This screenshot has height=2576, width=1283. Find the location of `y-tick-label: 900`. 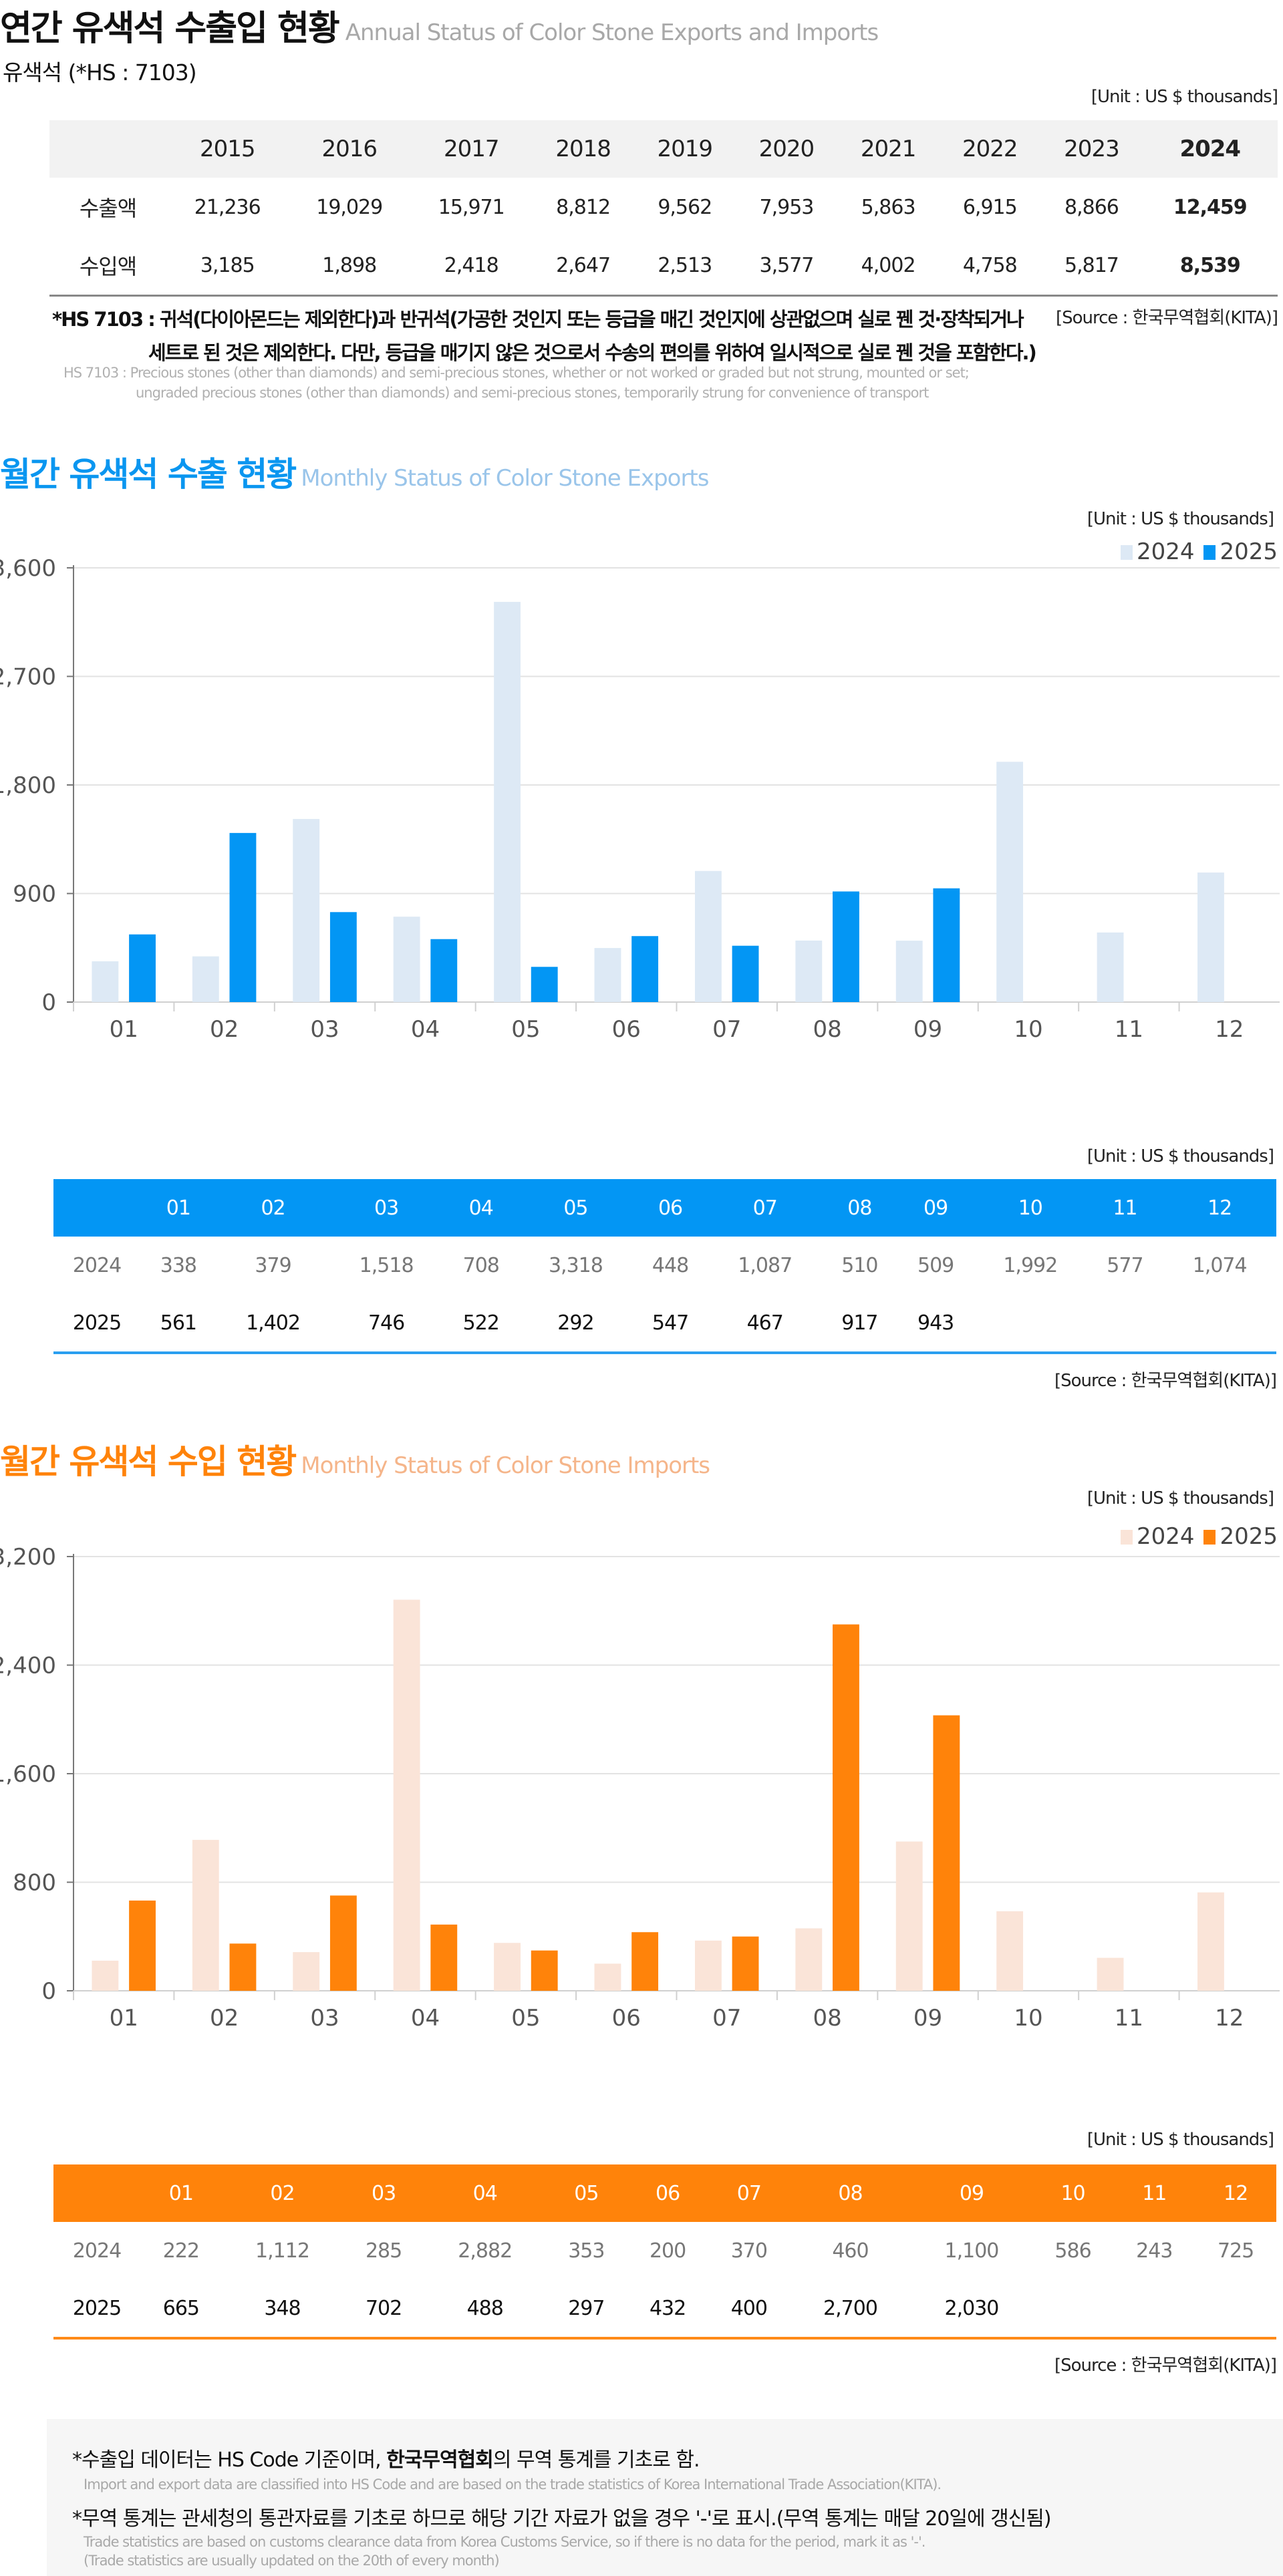

y-tick-label: 900 is located at coordinates (34, 894).